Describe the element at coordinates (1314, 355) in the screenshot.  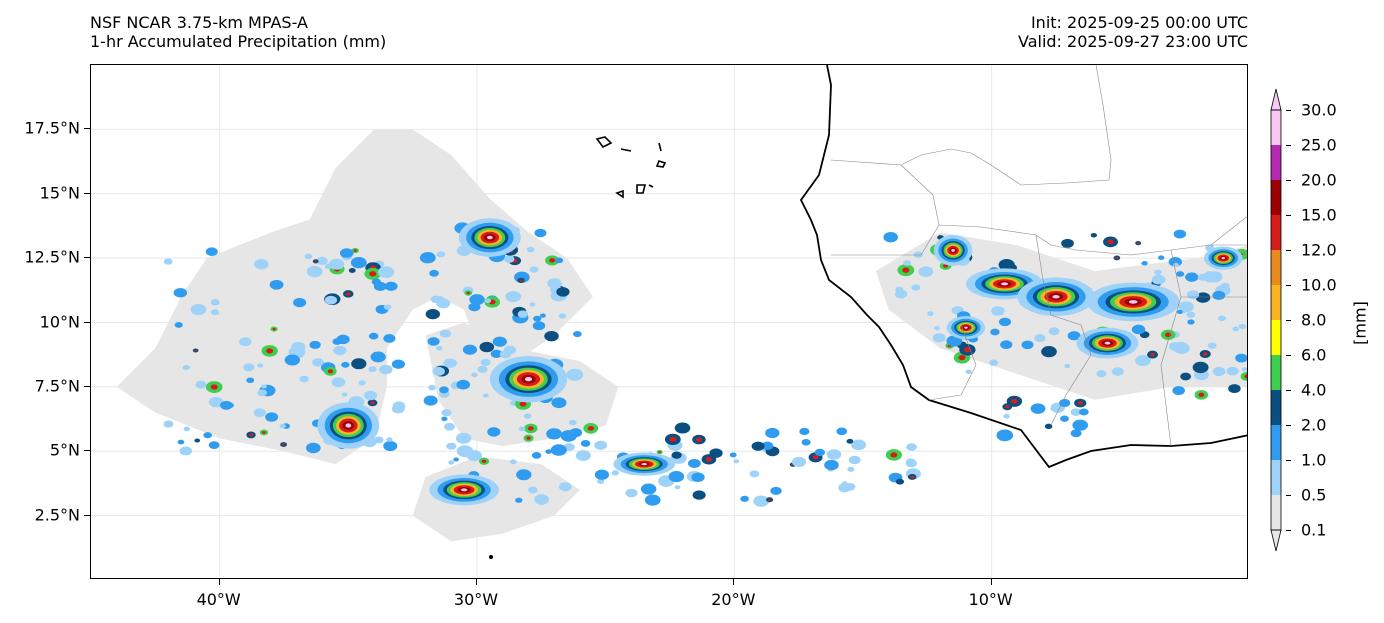
I see `colorbar-level-label: 6.0` at that location.